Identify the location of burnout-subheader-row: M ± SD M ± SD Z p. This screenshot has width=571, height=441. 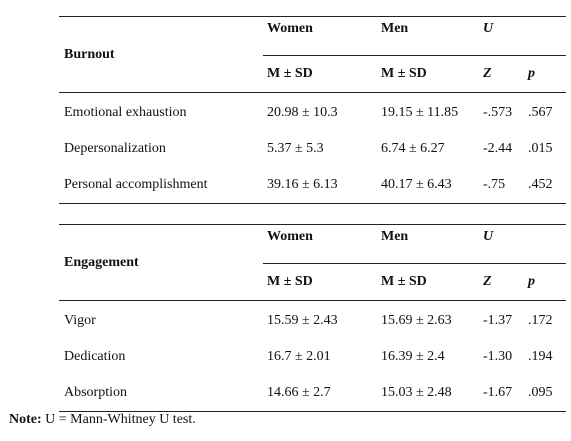
(312, 74).